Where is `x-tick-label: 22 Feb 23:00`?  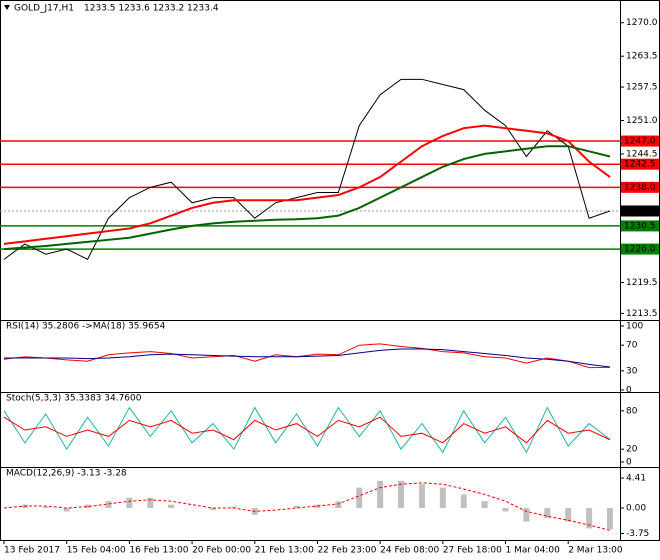 x-tick-label: 22 Feb 23:00 is located at coordinates (346, 551).